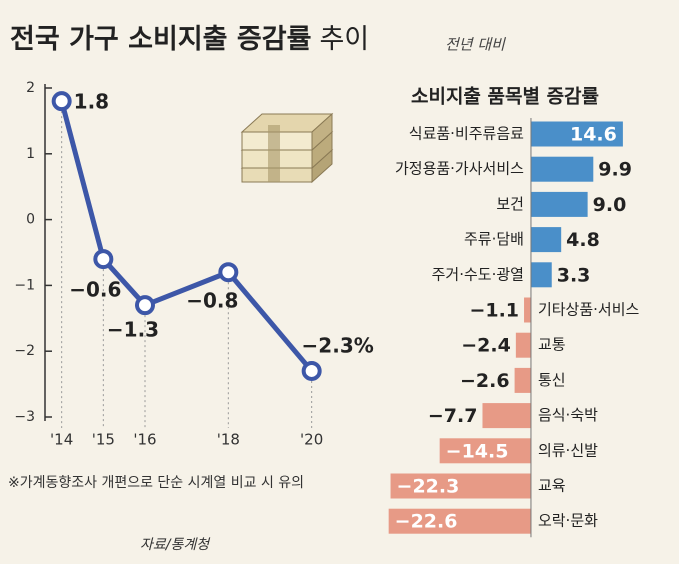 This screenshot has width=679, height=564. What do you see at coordinates (453, 416) in the screenshot?
I see `data-label: −7.7` at bounding box center [453, 416].